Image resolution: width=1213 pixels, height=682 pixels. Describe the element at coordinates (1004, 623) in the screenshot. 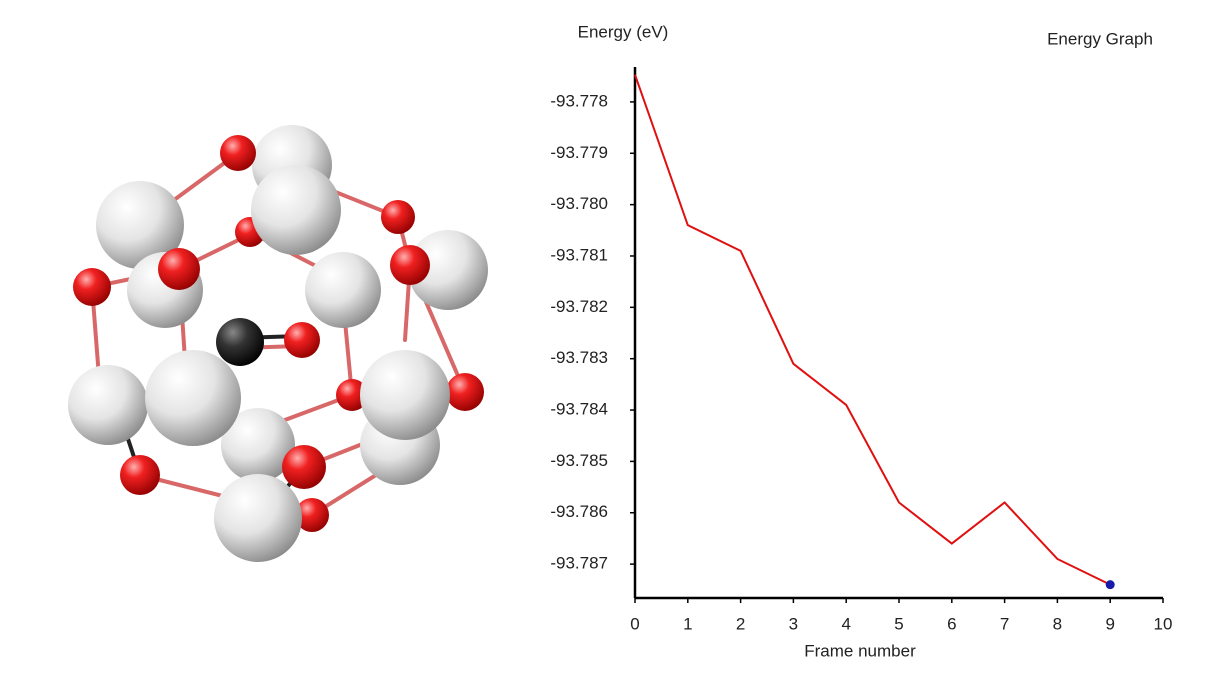

I see `x-tick-label: 7` at that location.